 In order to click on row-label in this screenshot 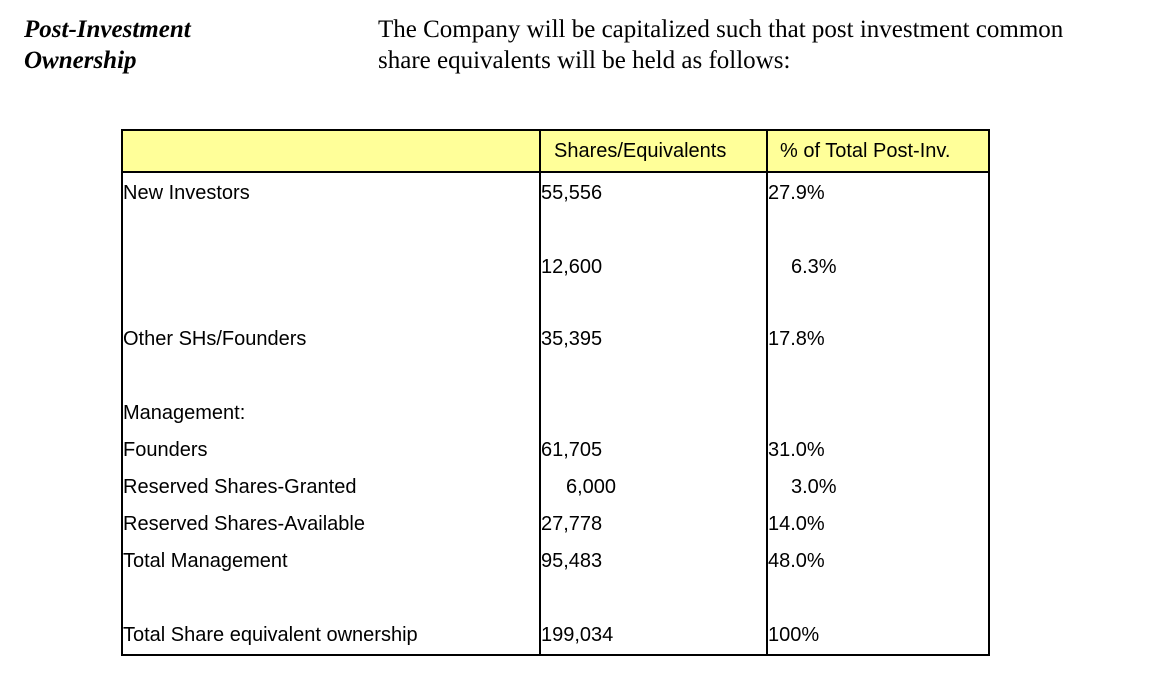, I will do `click(331, 292)`.